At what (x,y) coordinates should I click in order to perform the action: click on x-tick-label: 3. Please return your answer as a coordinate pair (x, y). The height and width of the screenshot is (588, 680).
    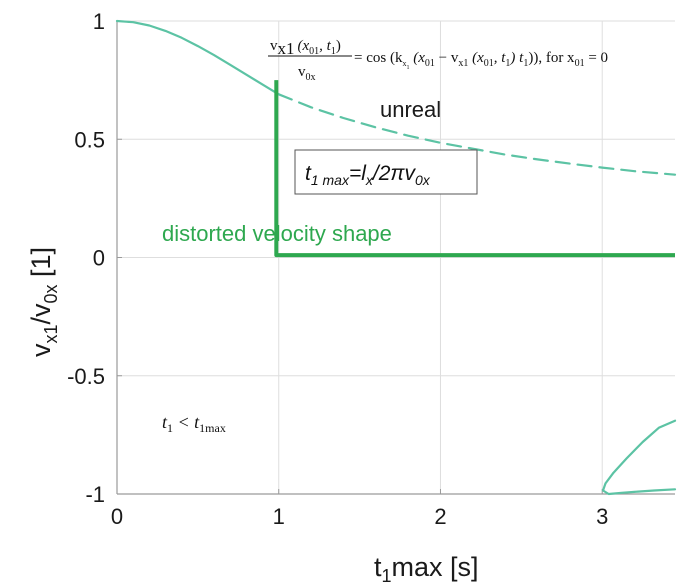
    Looking at the image, I should click on (602, 516).